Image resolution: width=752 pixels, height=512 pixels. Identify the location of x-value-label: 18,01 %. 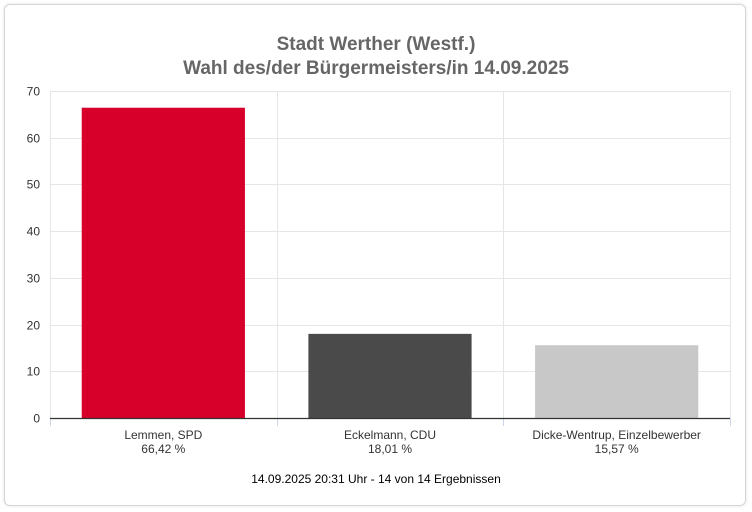
(390, 449).